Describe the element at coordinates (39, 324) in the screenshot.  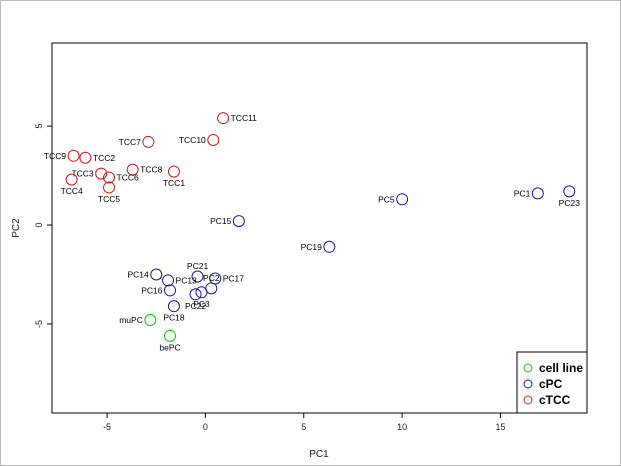
I see `y-tick-label: -5` at that location.